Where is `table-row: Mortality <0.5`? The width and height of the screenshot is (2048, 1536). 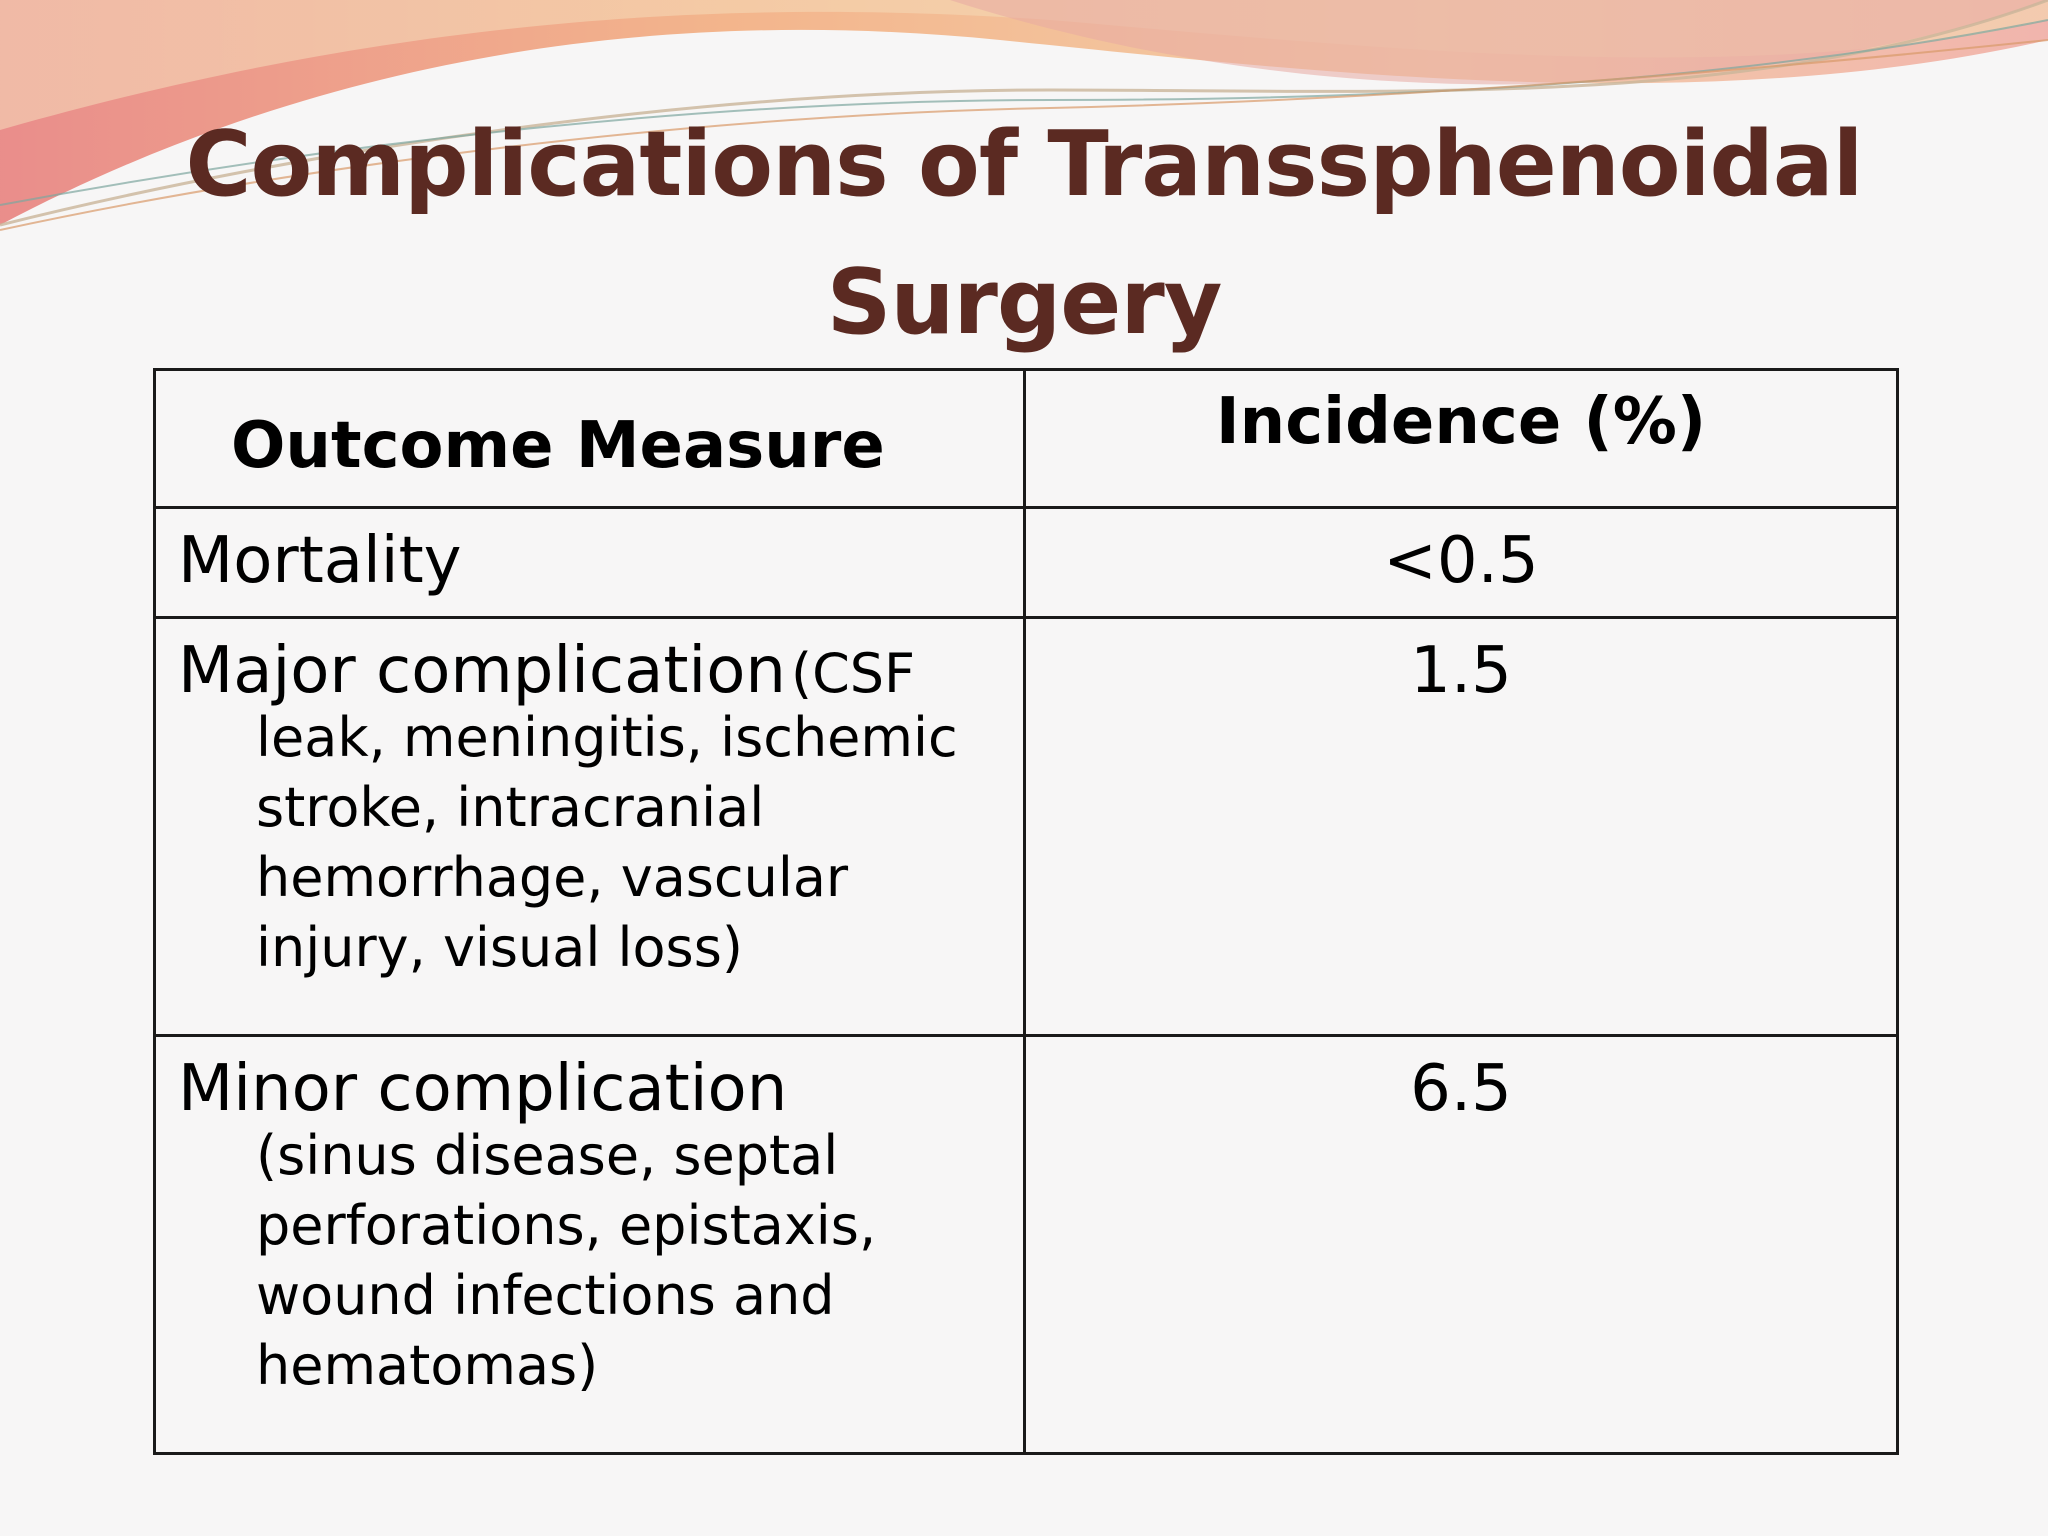
table-row: Mortality <0.5 is located at coordinates (1026, 562).